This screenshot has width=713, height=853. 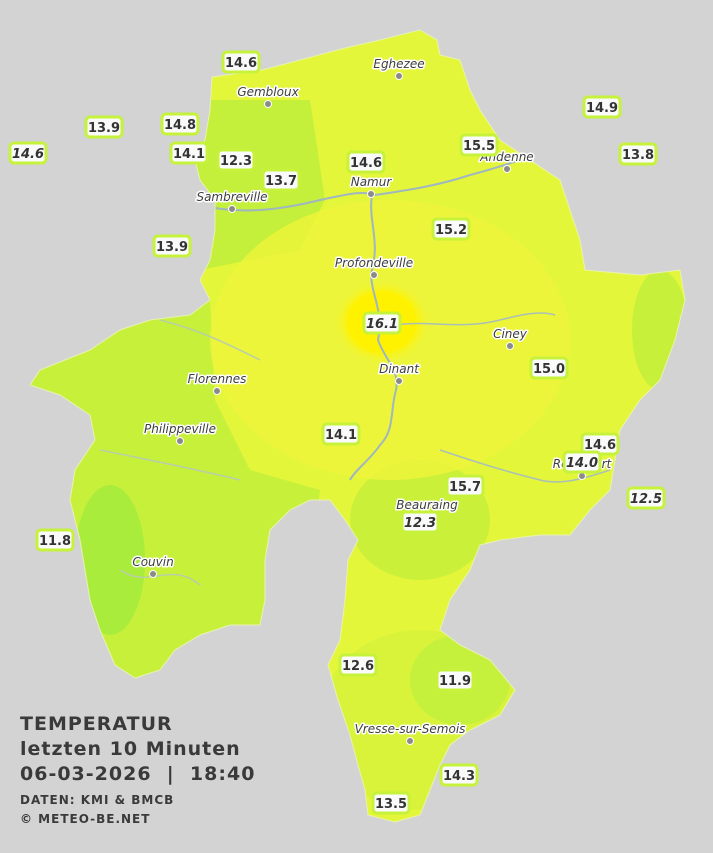 I want to click on station-value: 14.9, so click(x=602, y=108).